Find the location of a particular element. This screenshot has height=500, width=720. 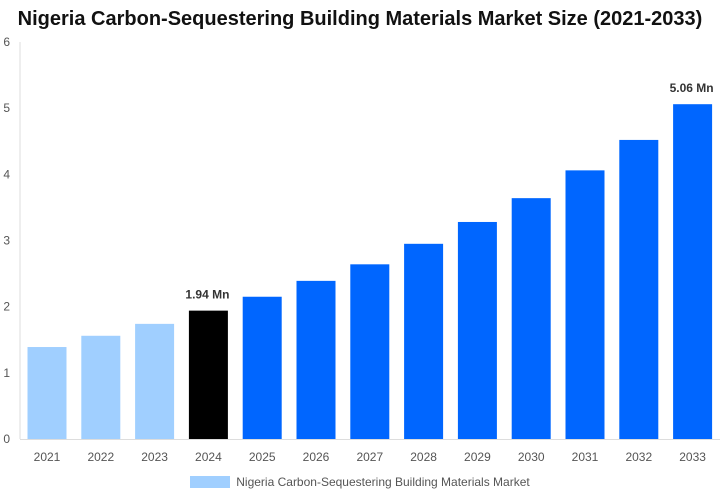

bar-2033 is located at coordinates (693, 272).